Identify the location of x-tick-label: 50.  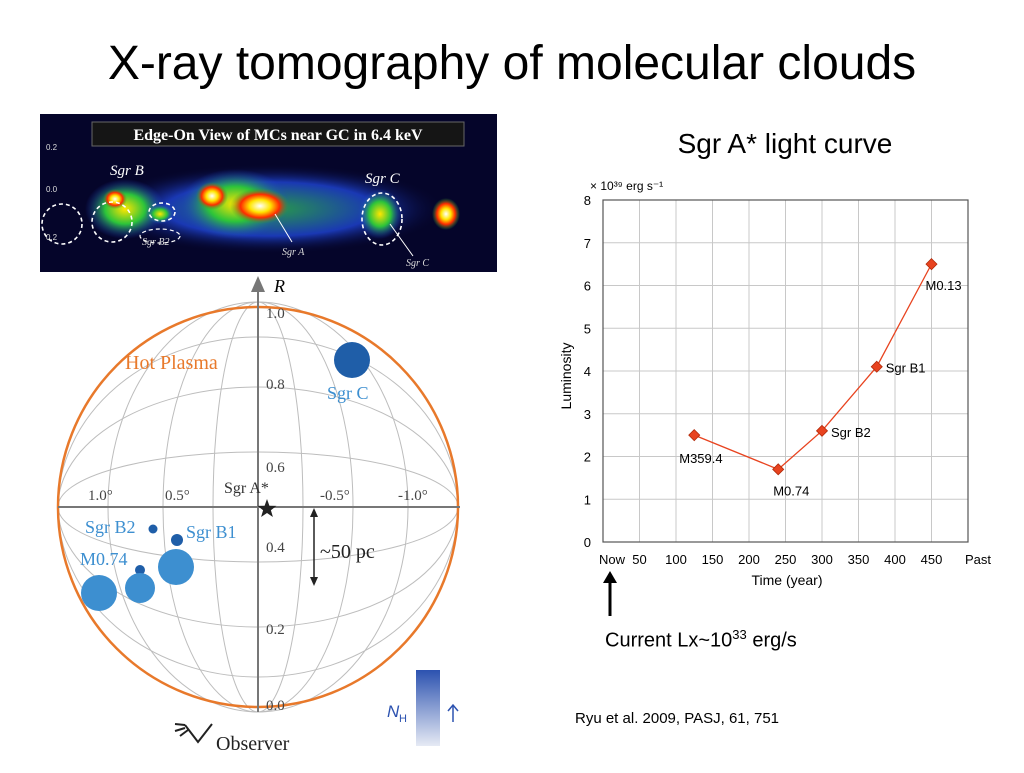
(639, 559).